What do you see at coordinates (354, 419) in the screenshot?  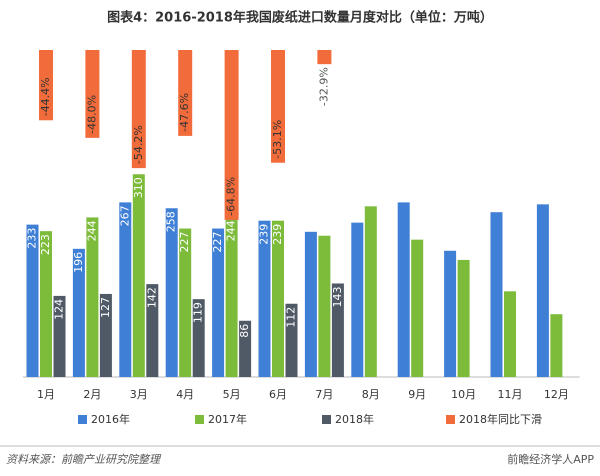 I see `legend-label: 2018年` at bounding box center [354, 419].